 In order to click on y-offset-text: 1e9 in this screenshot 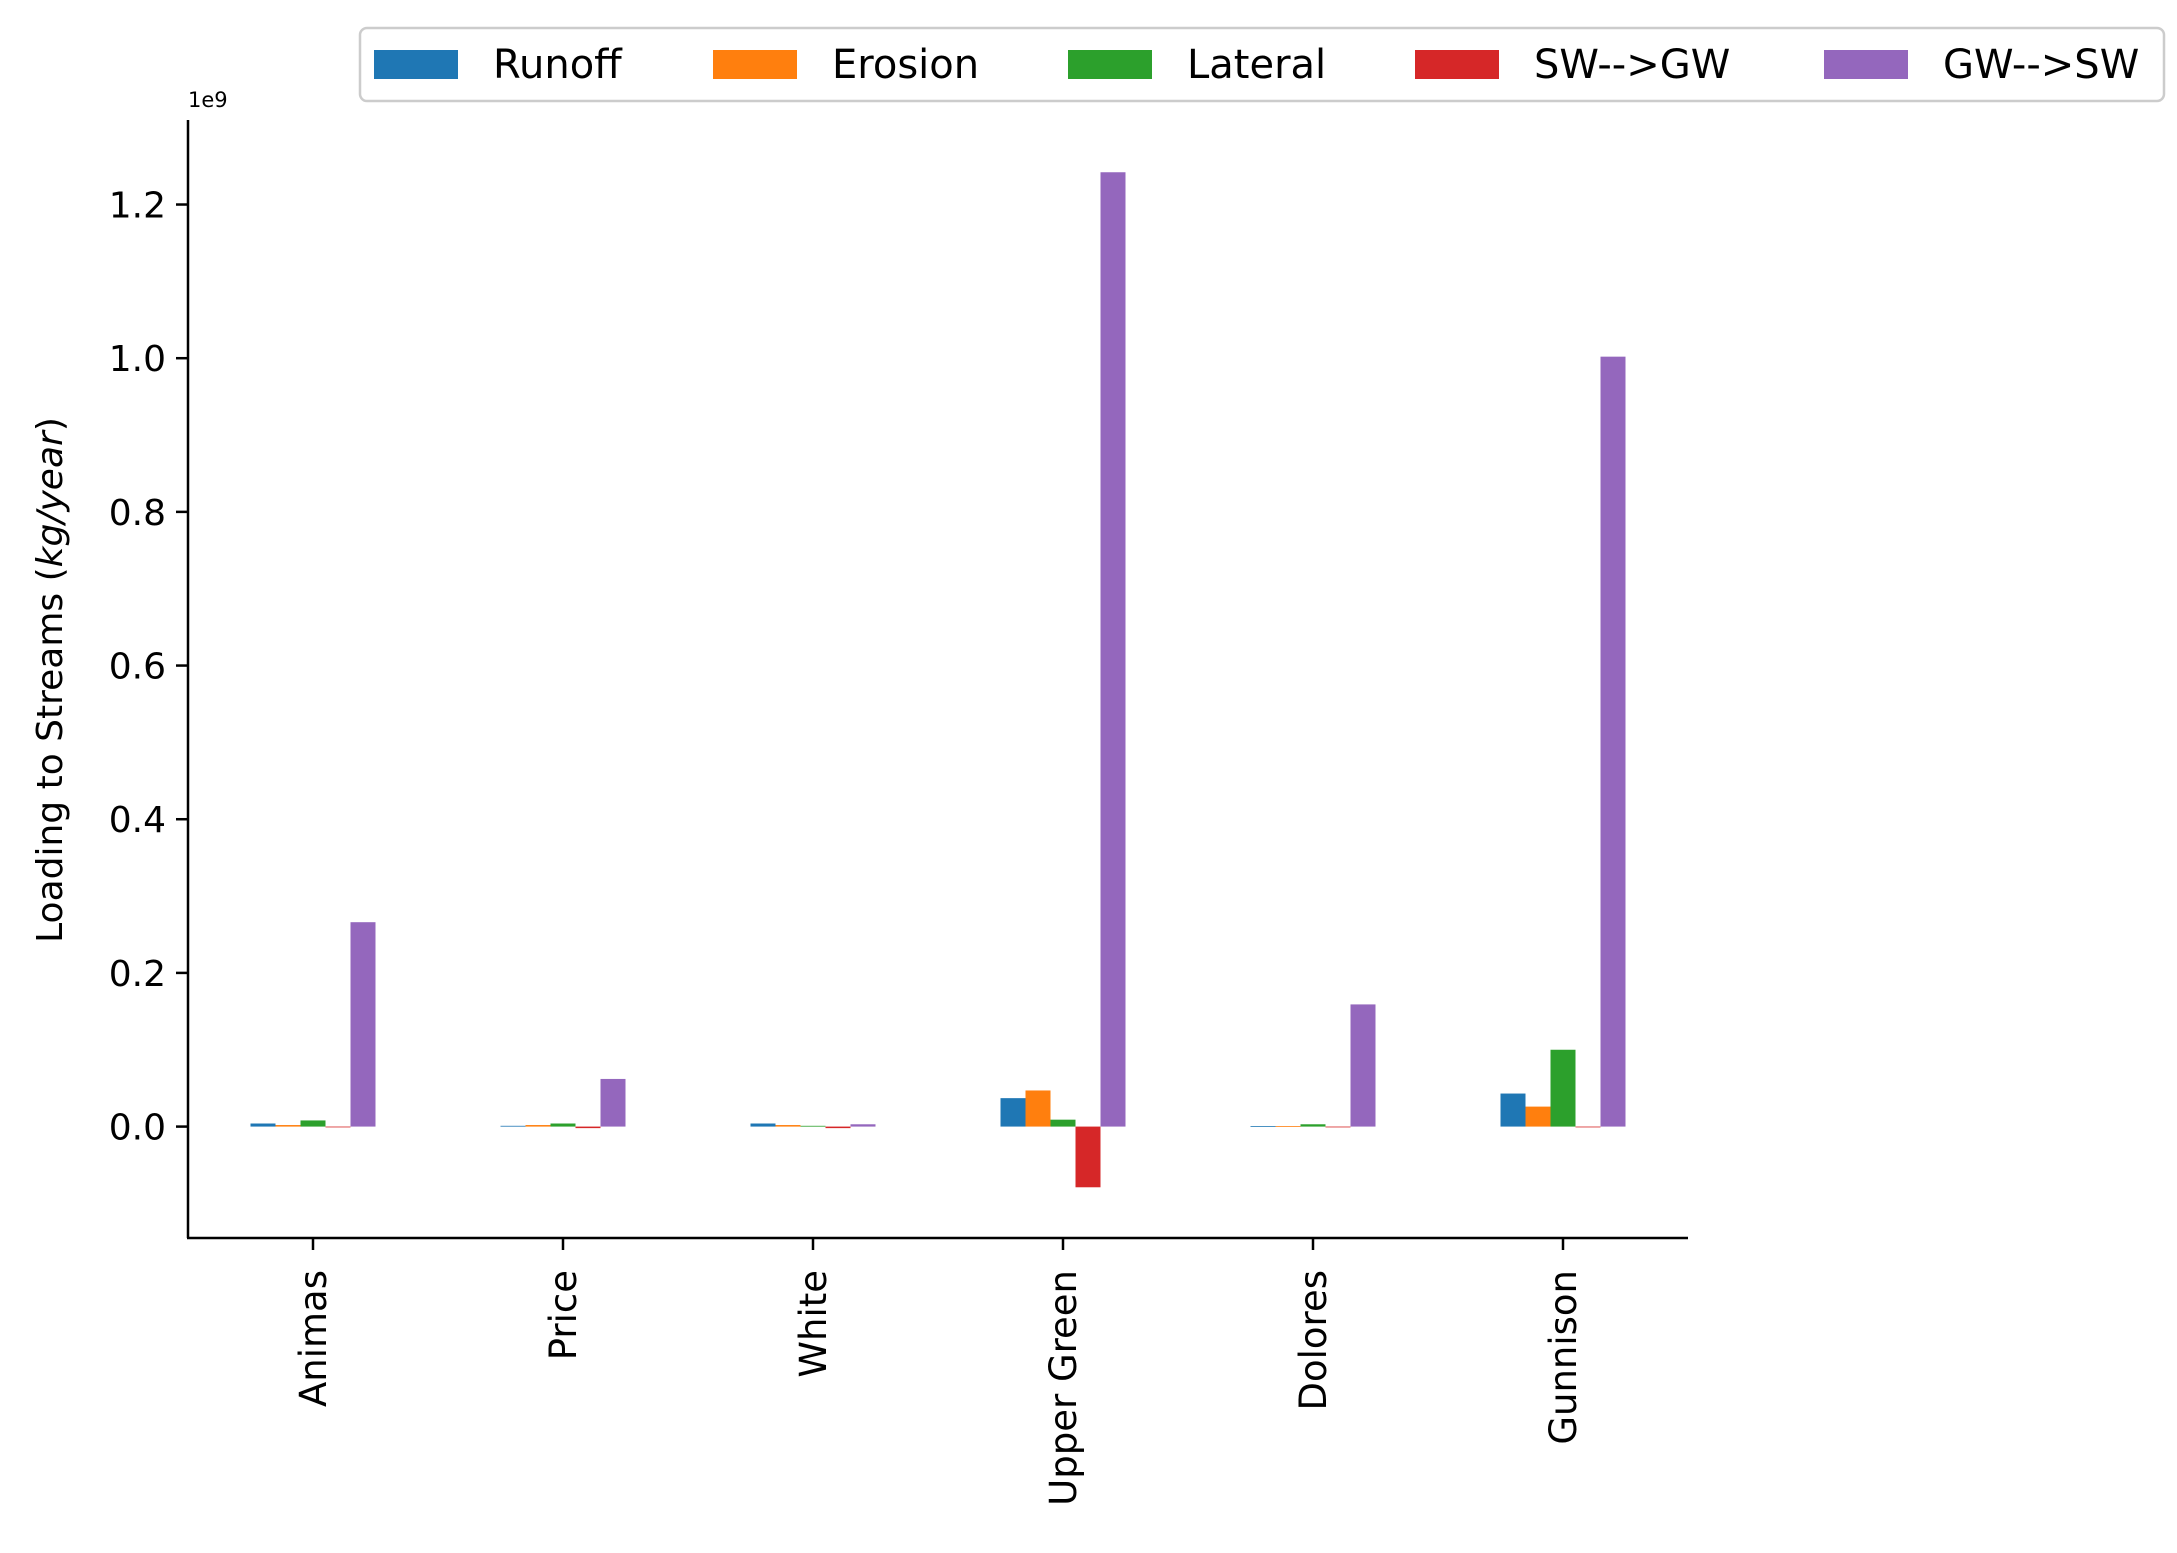, I will do `click(208, 100)`.